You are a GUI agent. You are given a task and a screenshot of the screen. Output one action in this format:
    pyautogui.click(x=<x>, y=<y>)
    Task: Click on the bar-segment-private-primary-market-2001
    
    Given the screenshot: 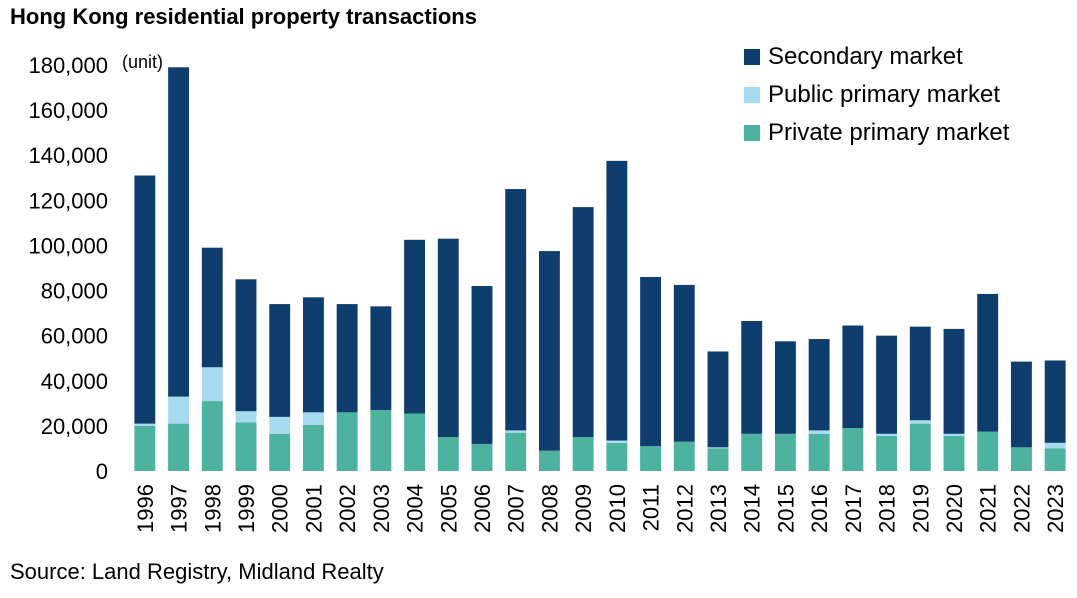 What is the action you would take?
    pyautogui.click(x=313, y=447)
    